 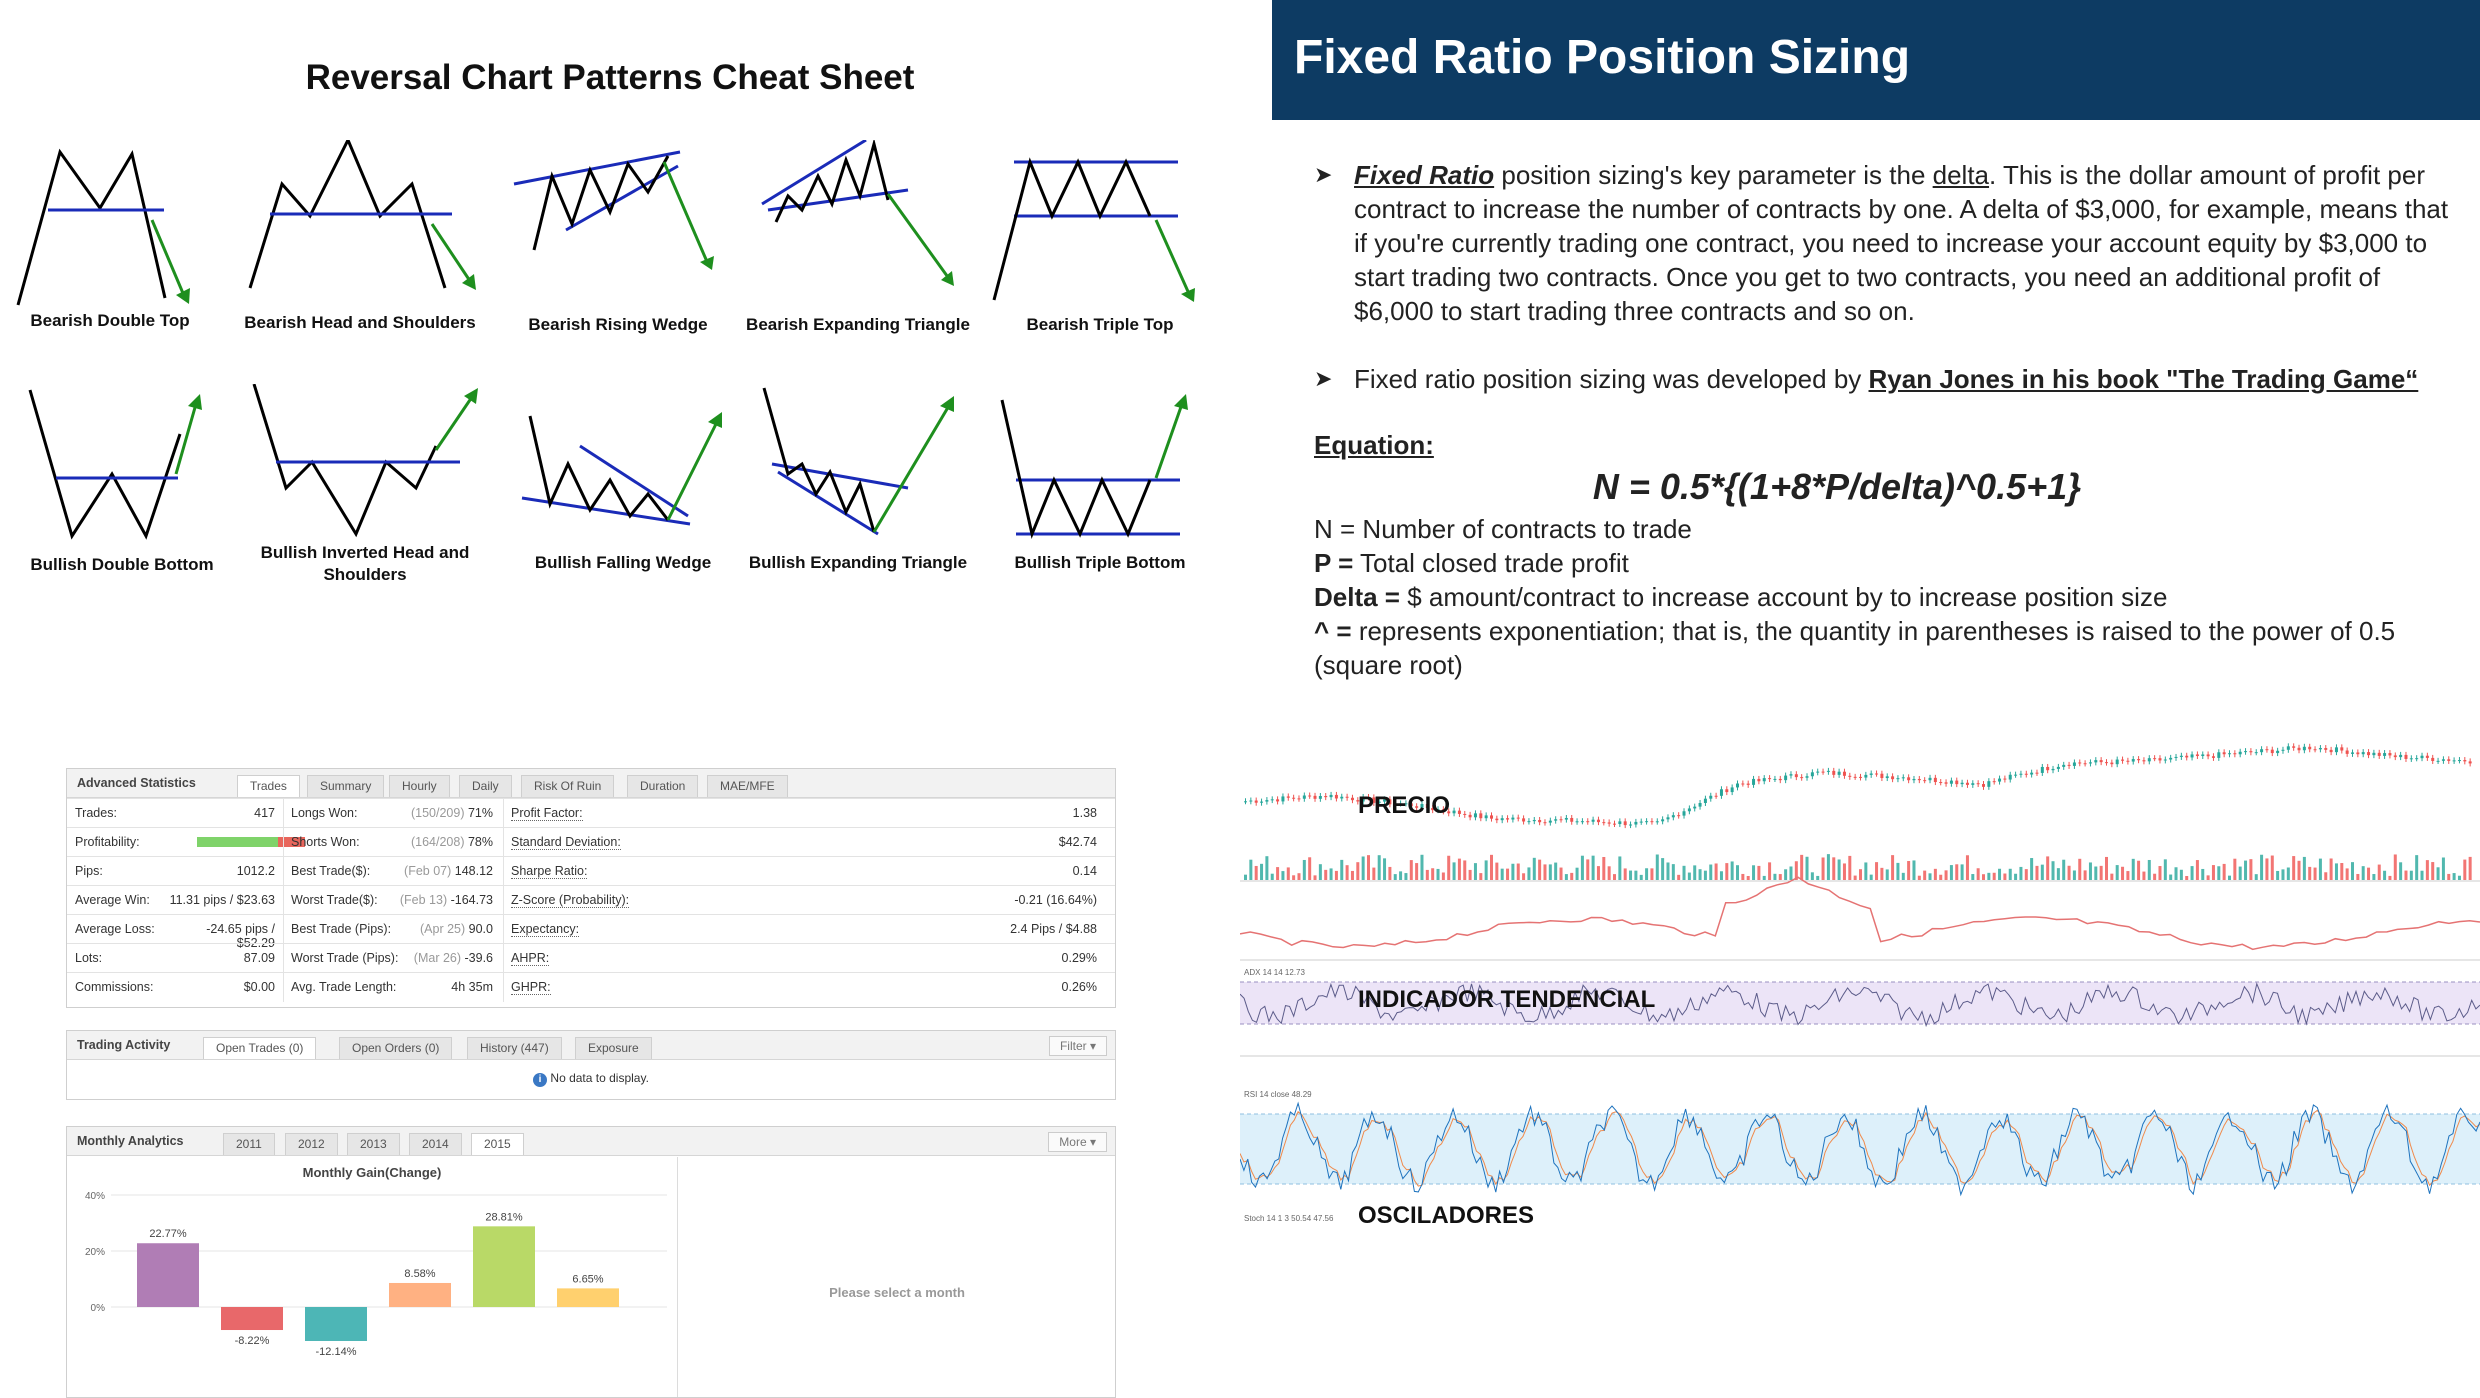 I want to click on tab-open-orders: Open Orders (0), so click(x=396, y=1048).